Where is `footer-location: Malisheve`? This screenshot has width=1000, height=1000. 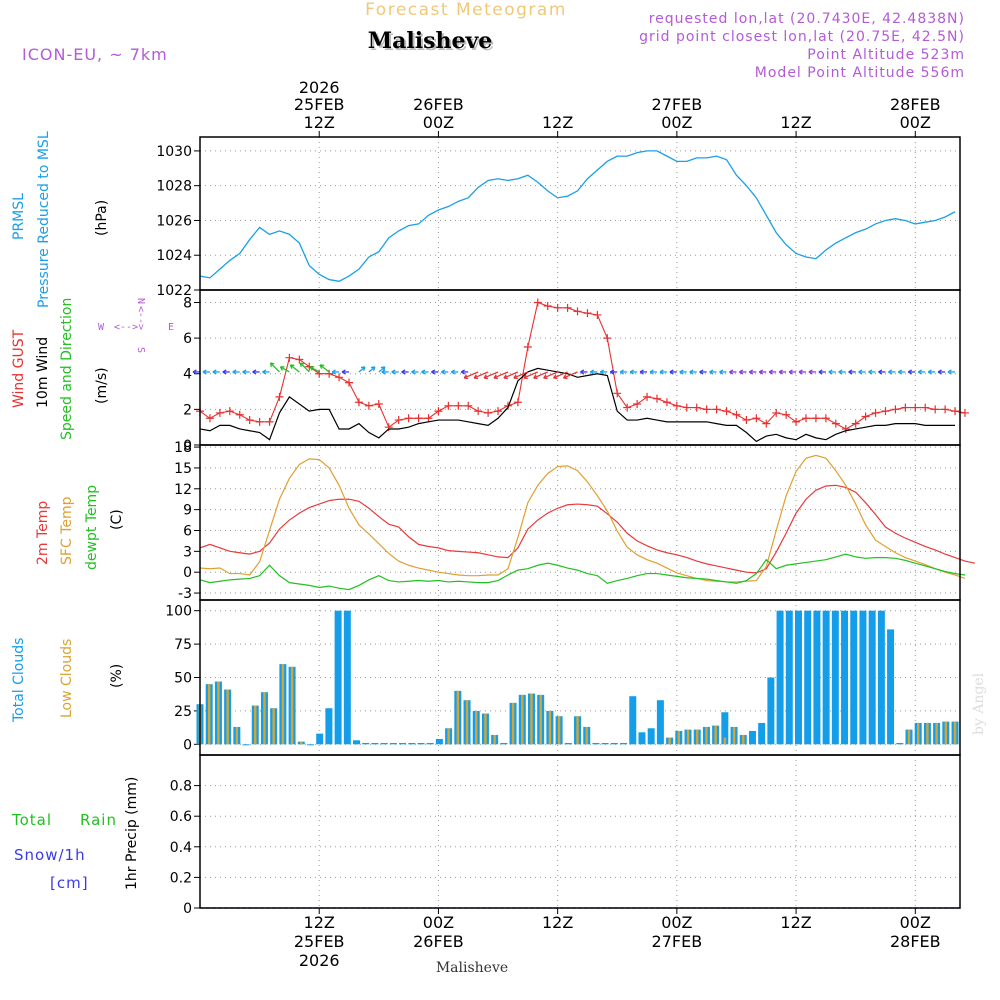 footer-location: Malisheve is located at coordinates (472, 968).